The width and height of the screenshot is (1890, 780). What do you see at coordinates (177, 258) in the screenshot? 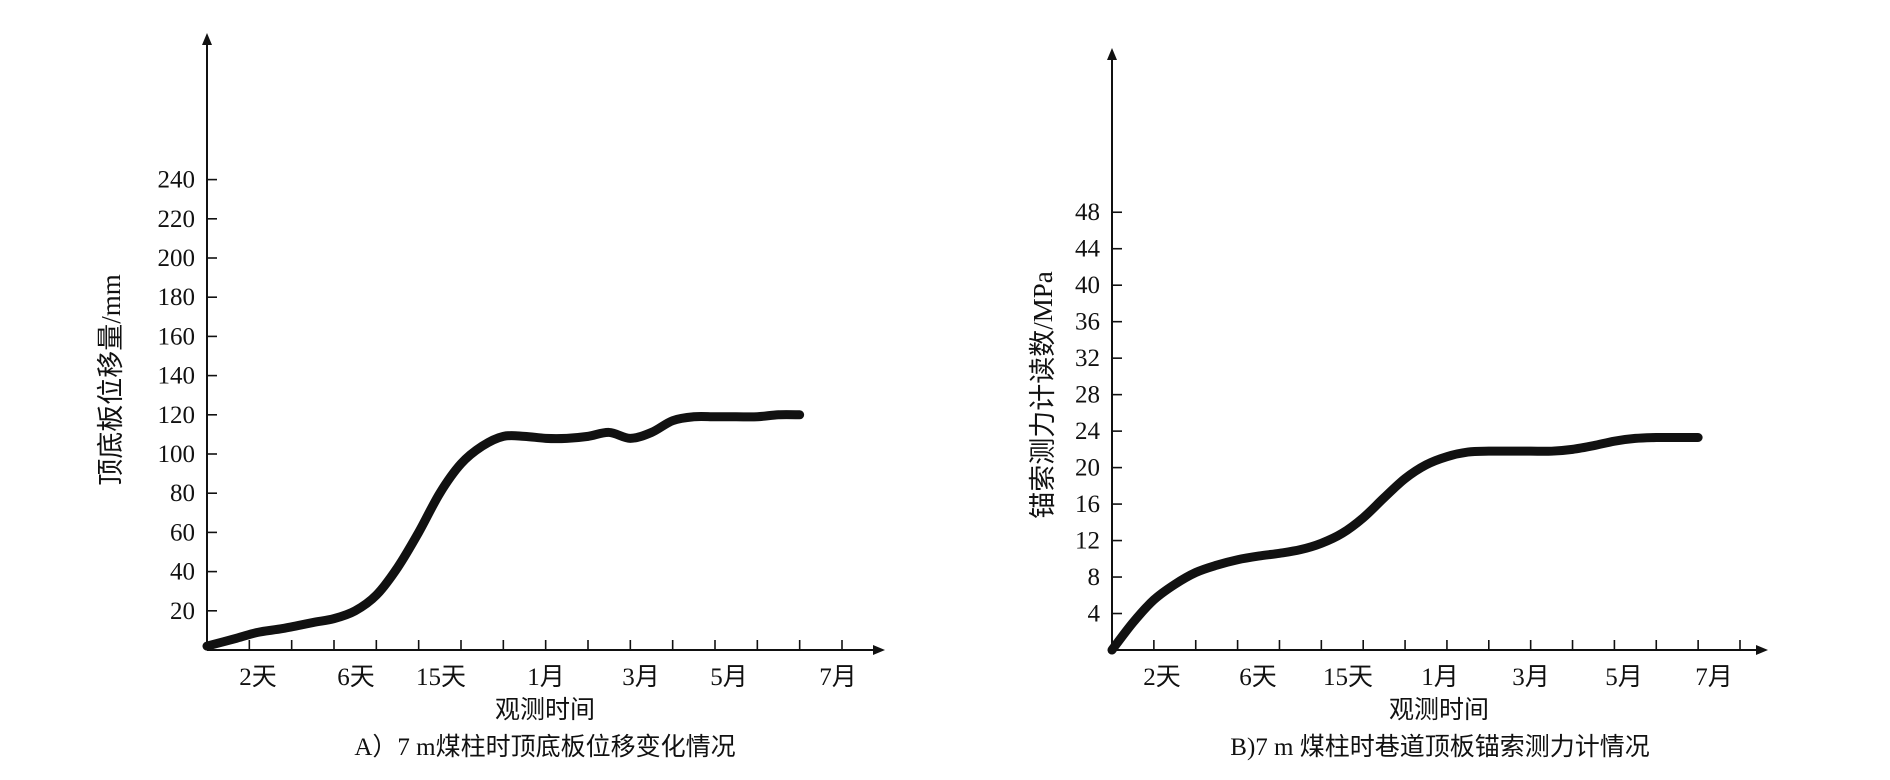
I see `y-tick-label: 200` at bounding box center [177, 258].